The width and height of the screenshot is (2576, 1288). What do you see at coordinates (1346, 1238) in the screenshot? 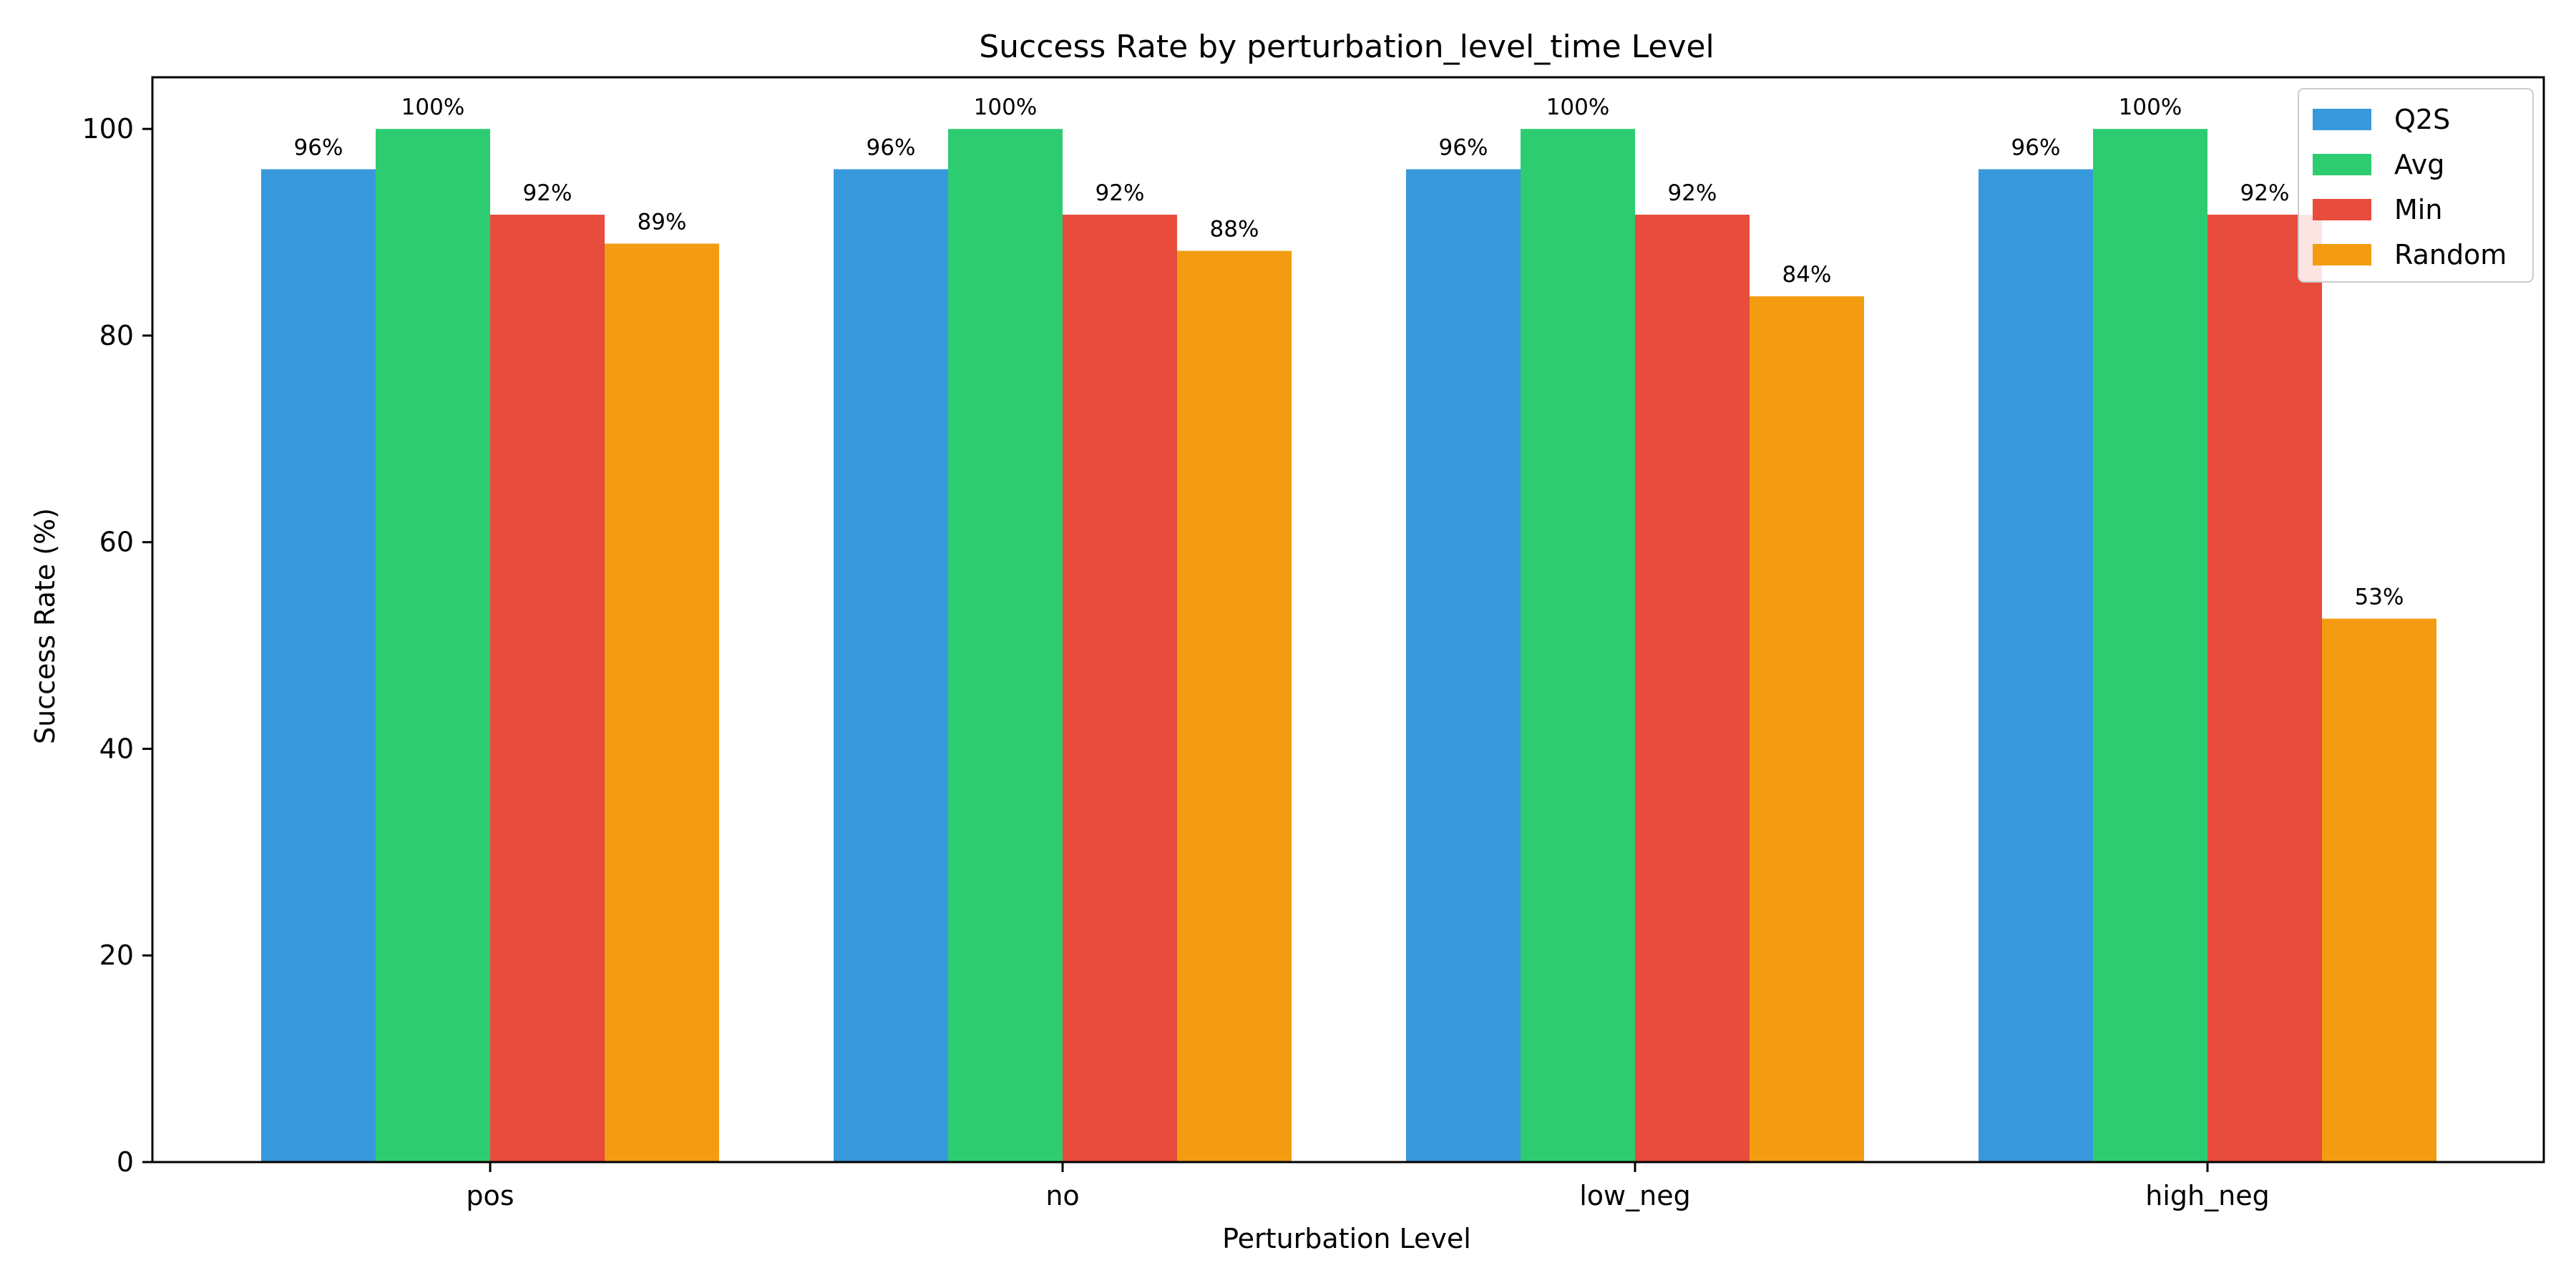
I see `x-axis-label: Perturbation Level` at bounding box center [1346, 1238].